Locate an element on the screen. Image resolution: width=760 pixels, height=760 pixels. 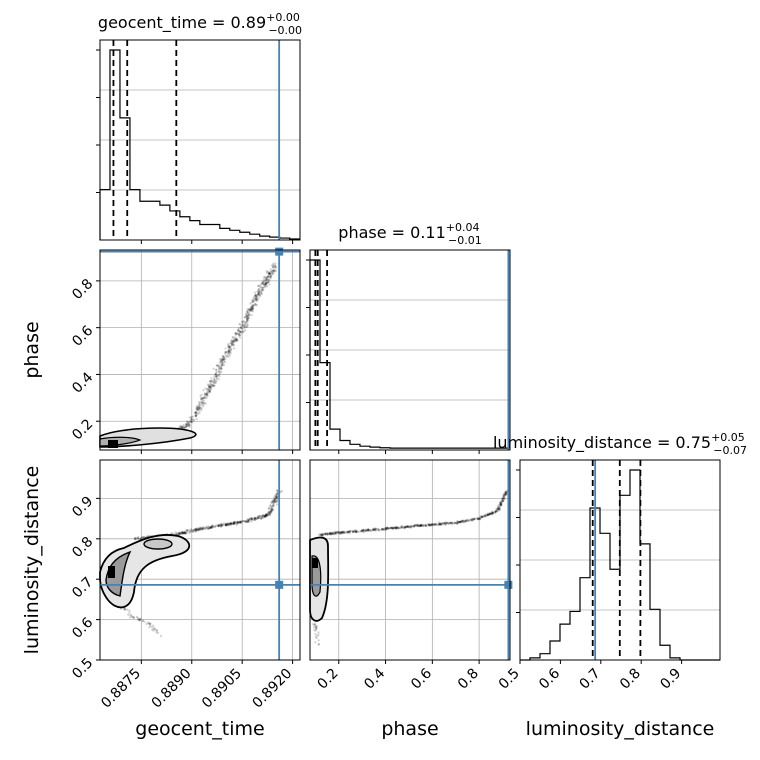
luminosity-distance-histogram is located at coordinates (620, 565).